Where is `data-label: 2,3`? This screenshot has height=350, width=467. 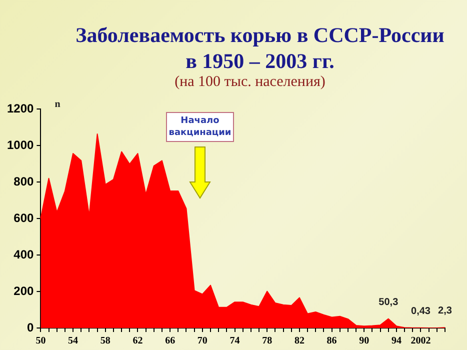 data-label: 2,3 is located at coordinates (445, 311).